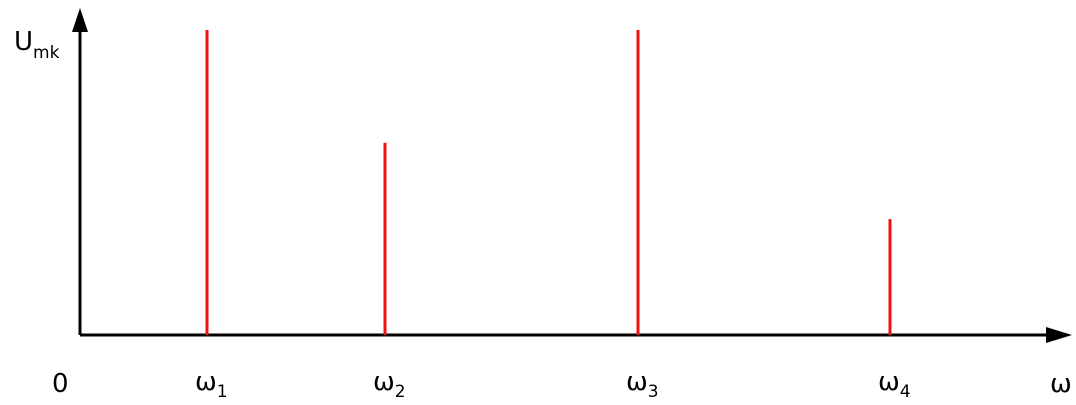 The image size is (1076, 405). I want to click on x-axis-label: ω, so click(1061, 384).